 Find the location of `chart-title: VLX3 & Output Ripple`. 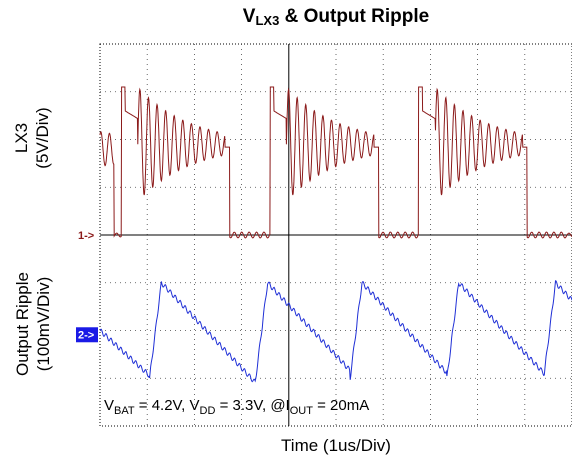

chart-title: VLX3 & Output Ripple is located at coordinates (336, 17).